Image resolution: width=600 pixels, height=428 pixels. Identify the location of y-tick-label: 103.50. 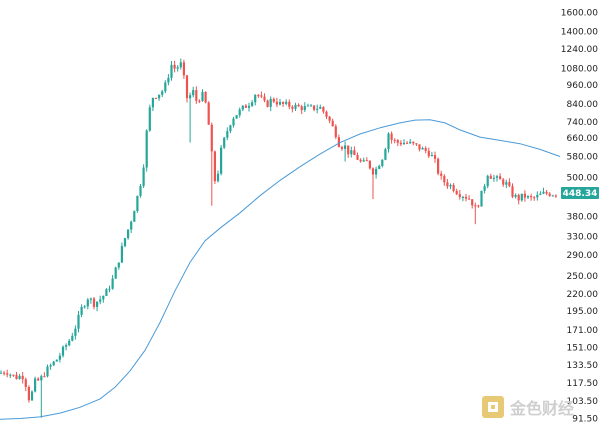
(583, 402).